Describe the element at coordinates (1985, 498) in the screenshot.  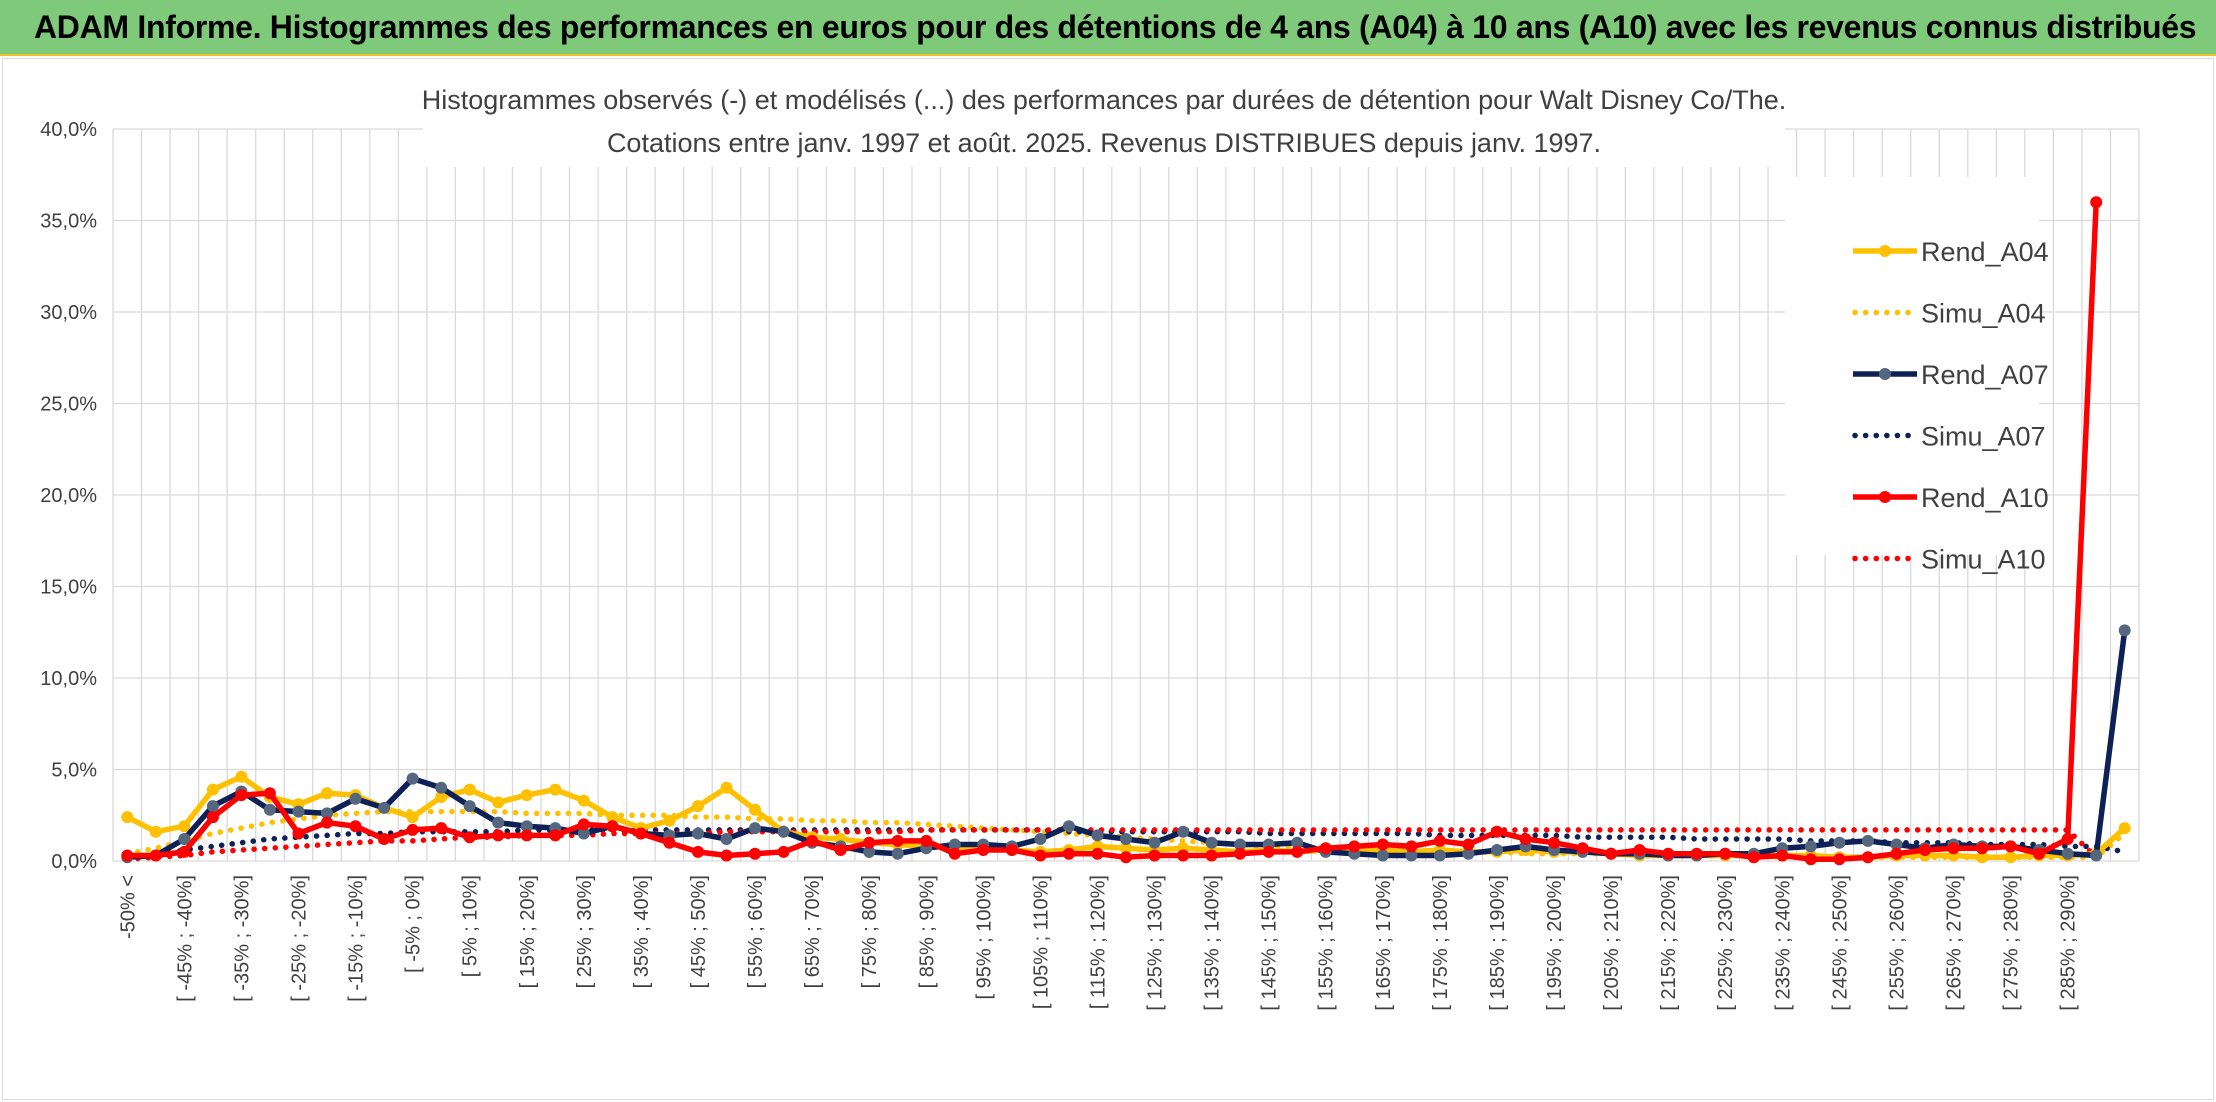
I see `legend-label: Rend_A10` at that location.